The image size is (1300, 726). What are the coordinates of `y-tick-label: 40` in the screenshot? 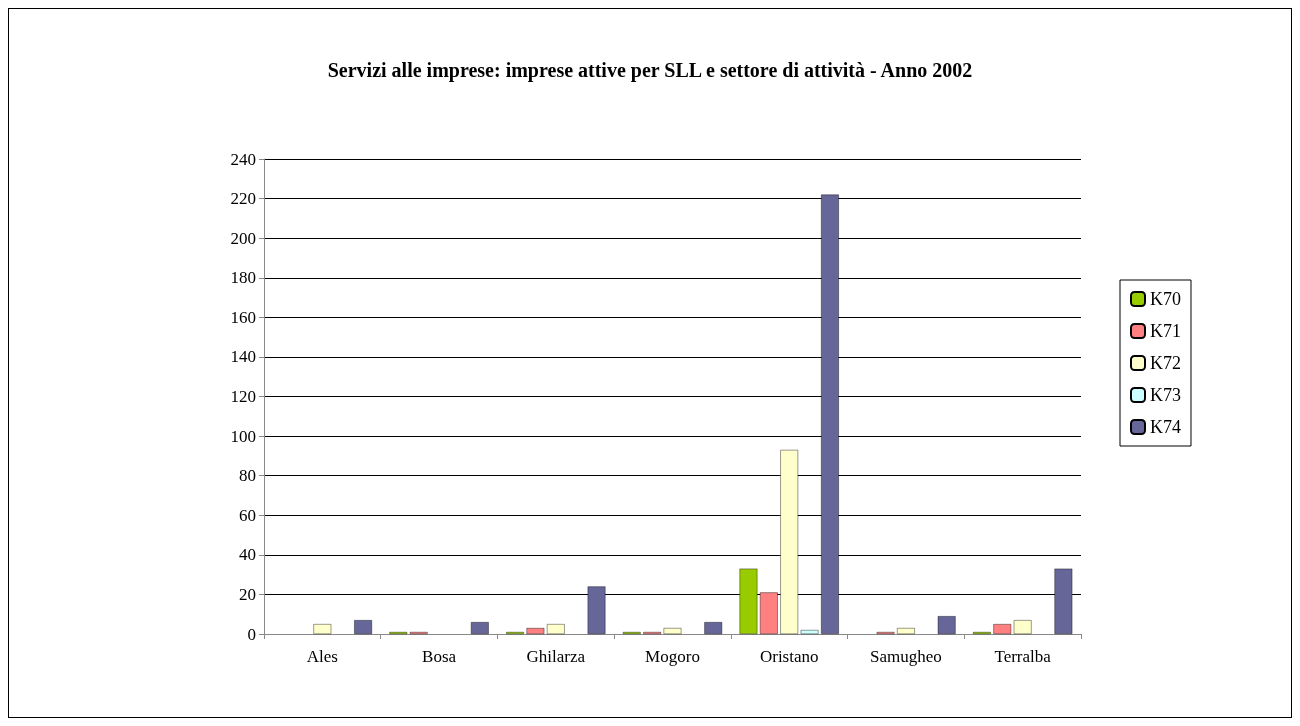 It's located at (247, 555).